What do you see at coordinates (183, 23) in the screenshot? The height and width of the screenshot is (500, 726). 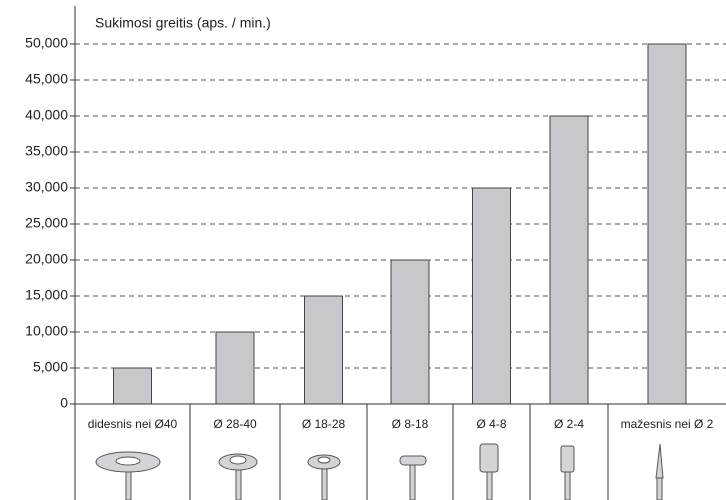 I see `chart-title: Sukimosi greitis (aps. / min.)` at bounding box center [183, 23].